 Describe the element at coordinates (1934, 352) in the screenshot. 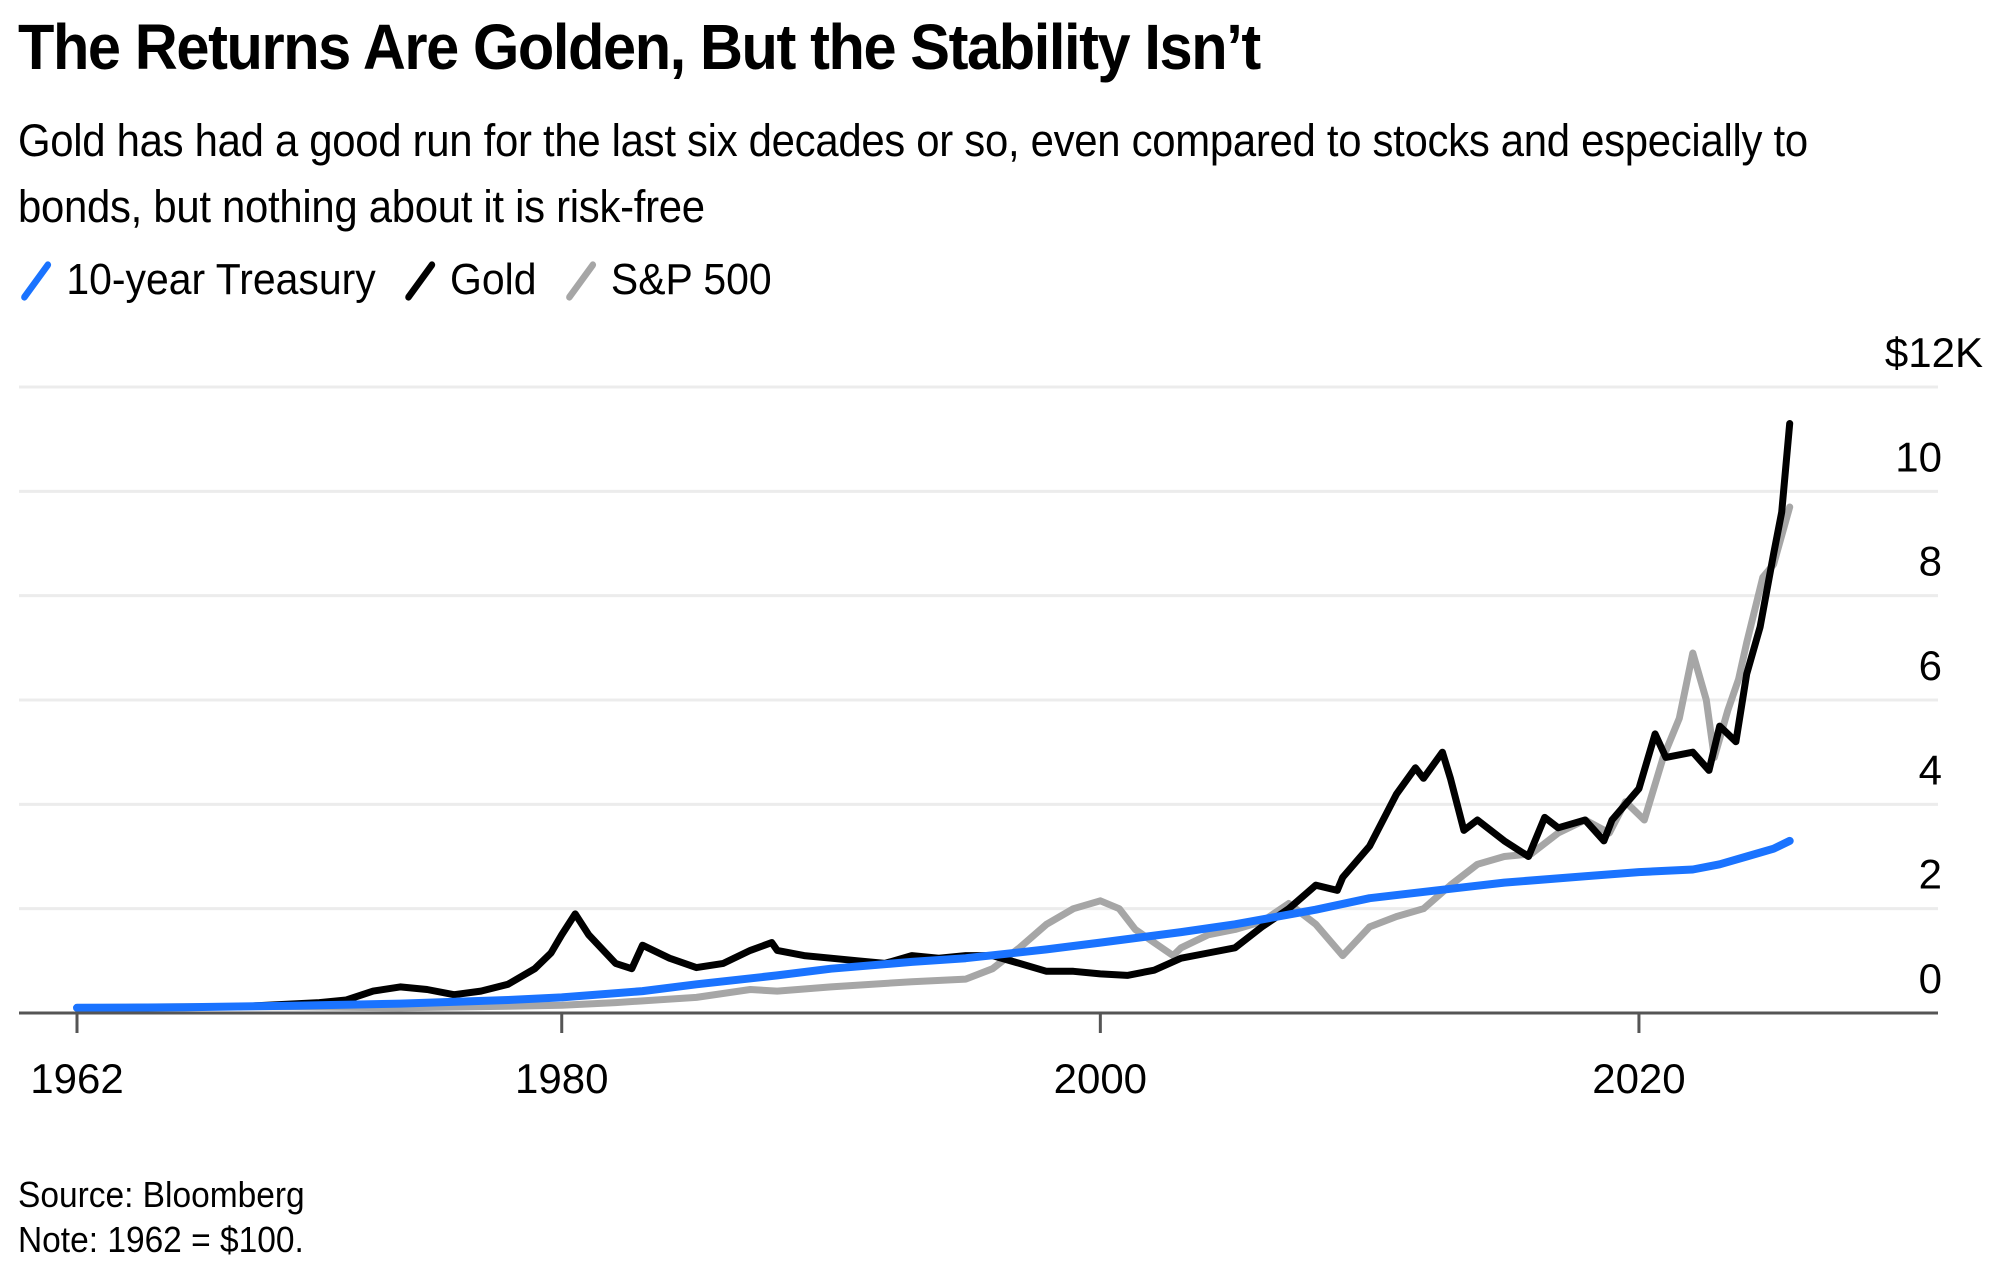

I see `y-tick-label: $12K` at that location.